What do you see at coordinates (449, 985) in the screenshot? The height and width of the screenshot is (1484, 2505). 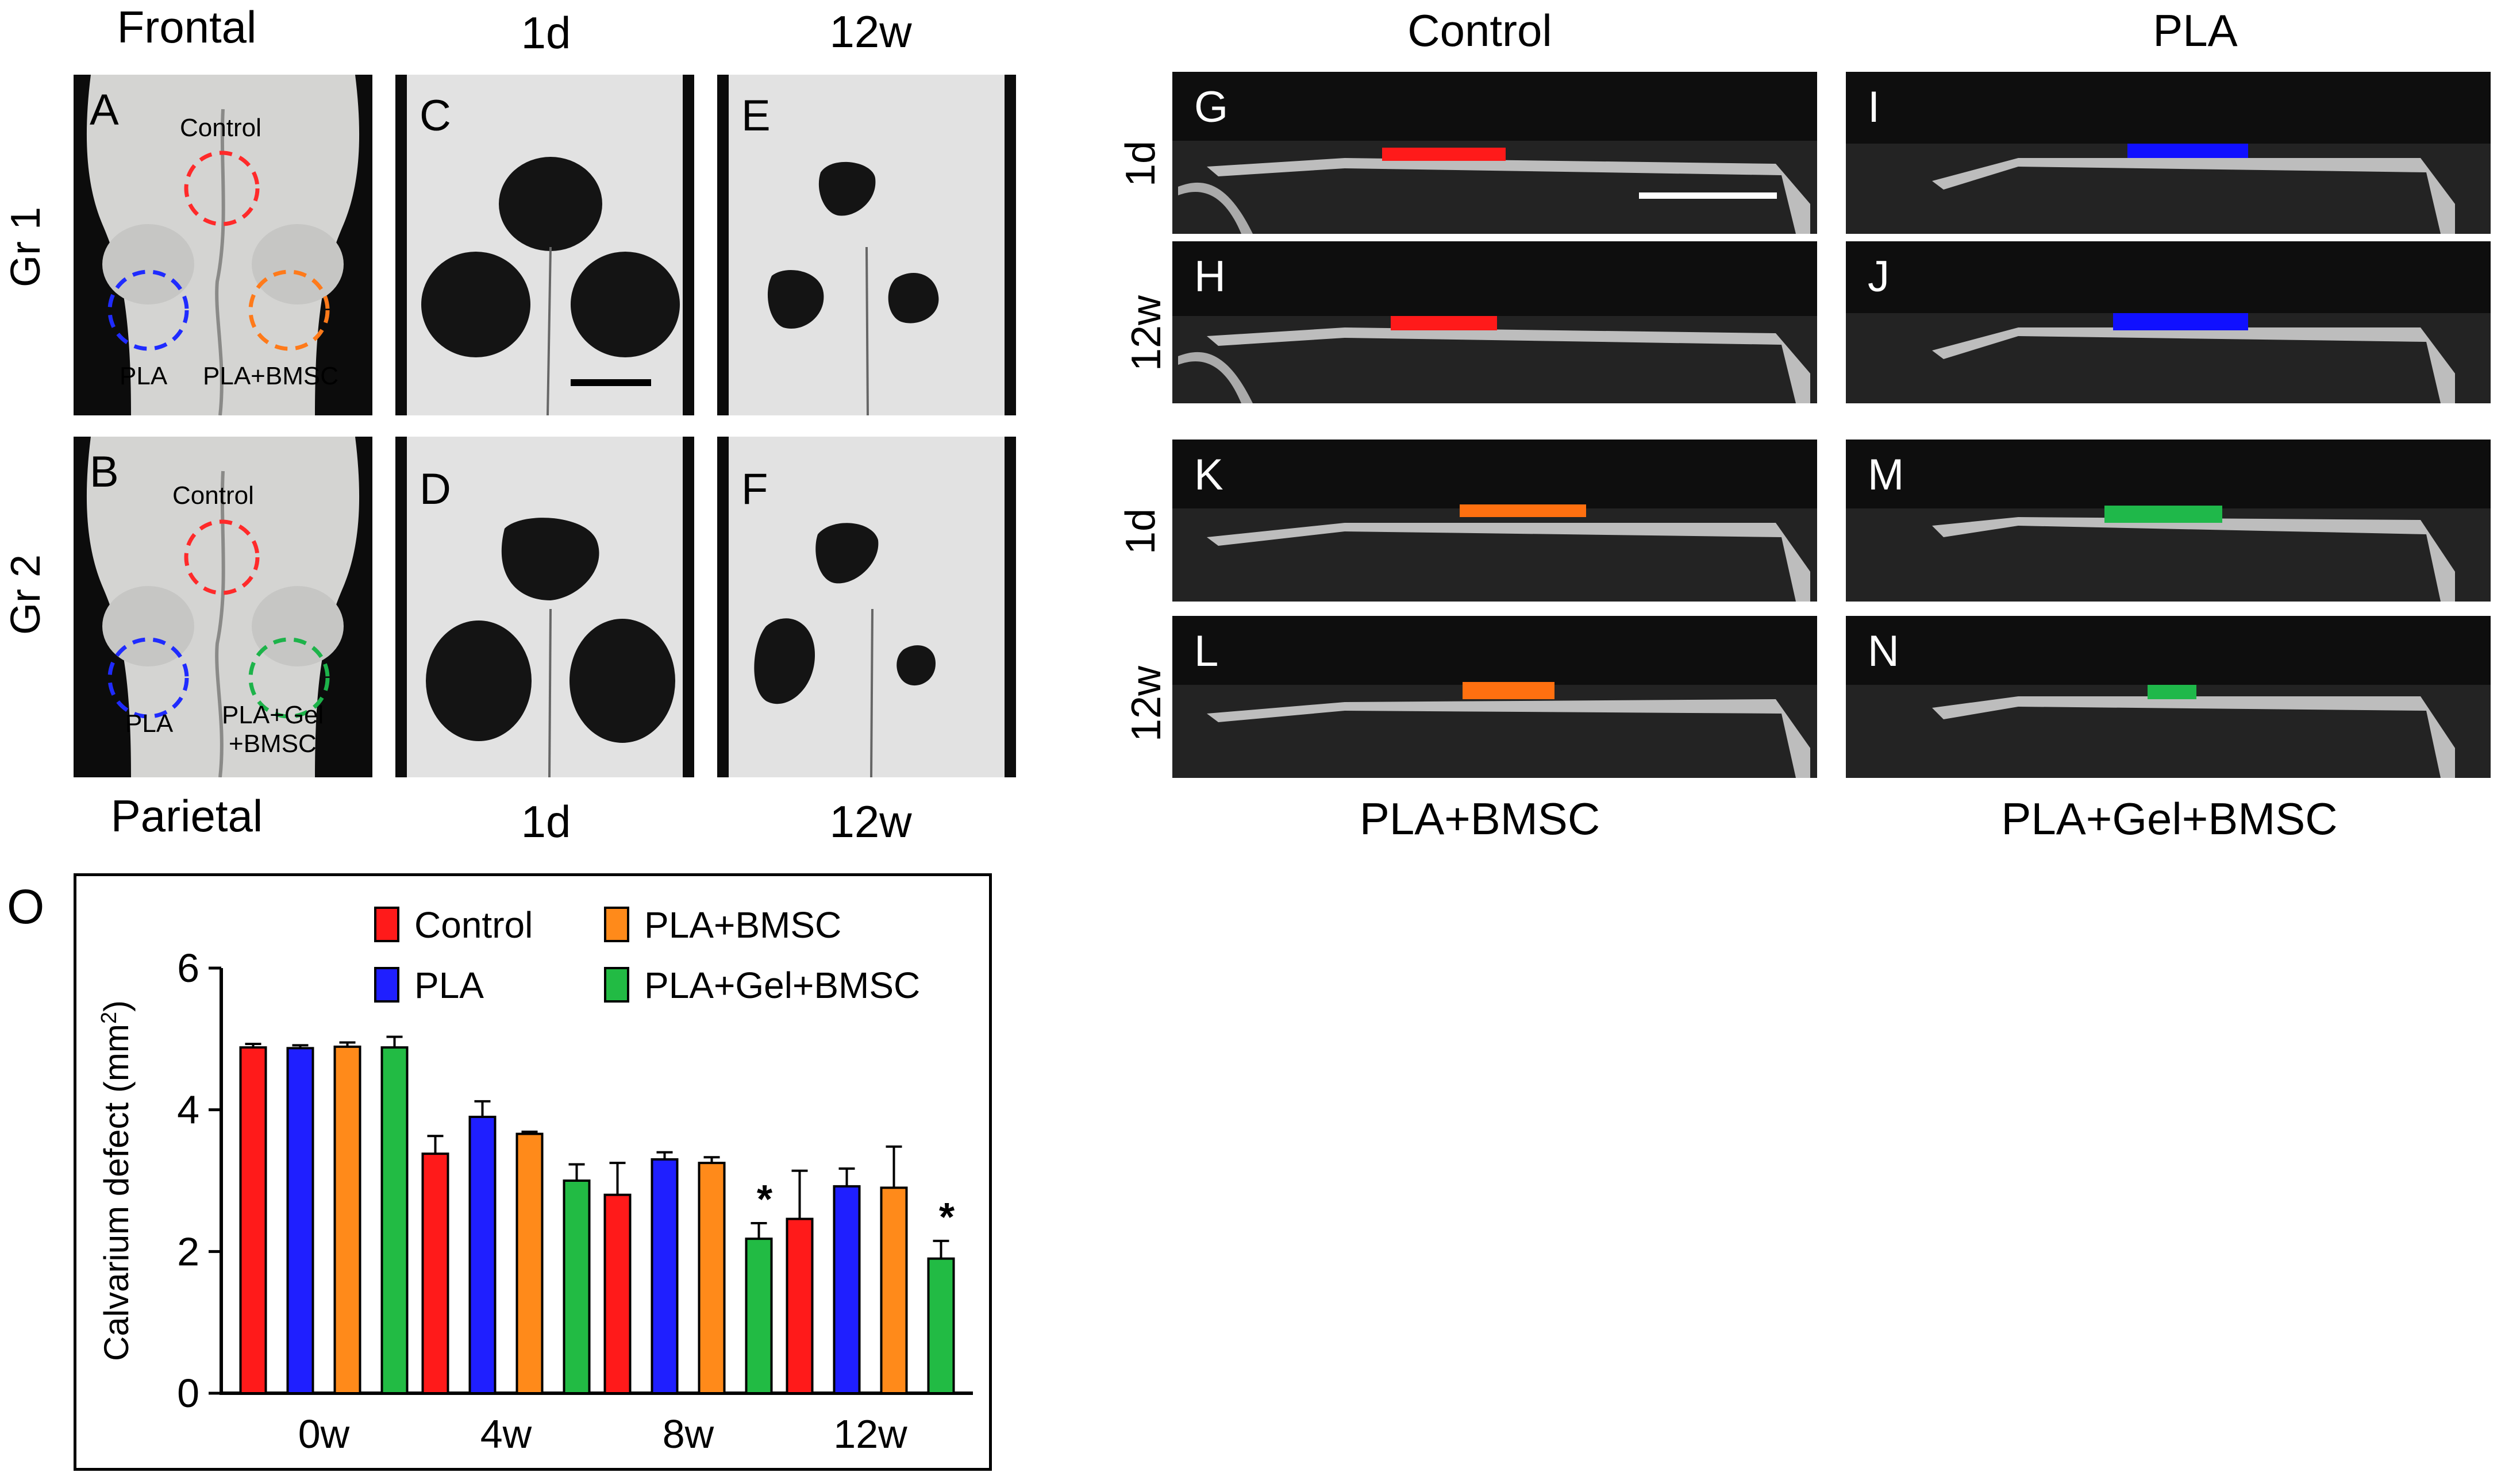 I see `legend-label: PLA` at bounding box center [449, 985].